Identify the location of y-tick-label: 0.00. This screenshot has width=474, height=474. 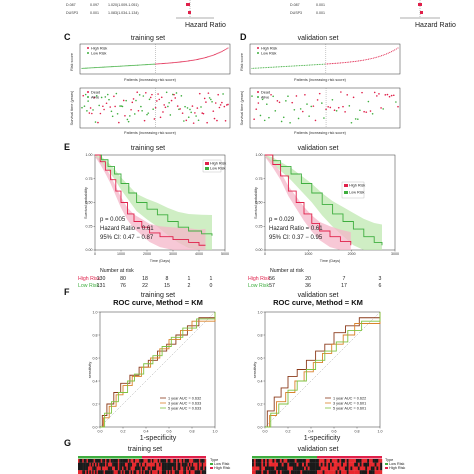
(89, 250).